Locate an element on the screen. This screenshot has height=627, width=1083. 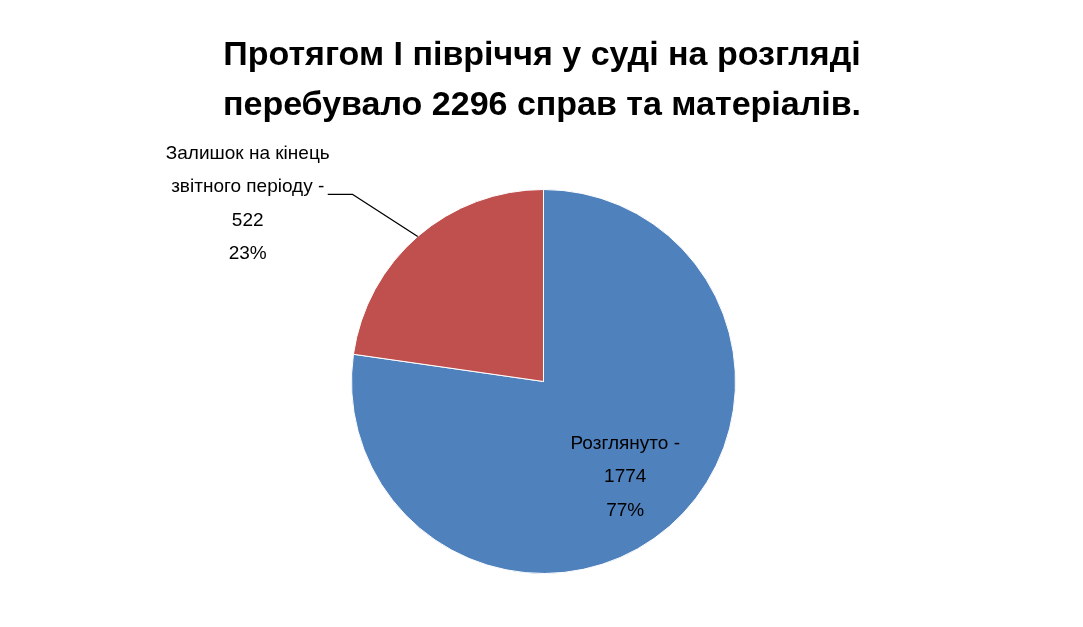
data-label: 1774 77% is located at coordinates (625, 492).